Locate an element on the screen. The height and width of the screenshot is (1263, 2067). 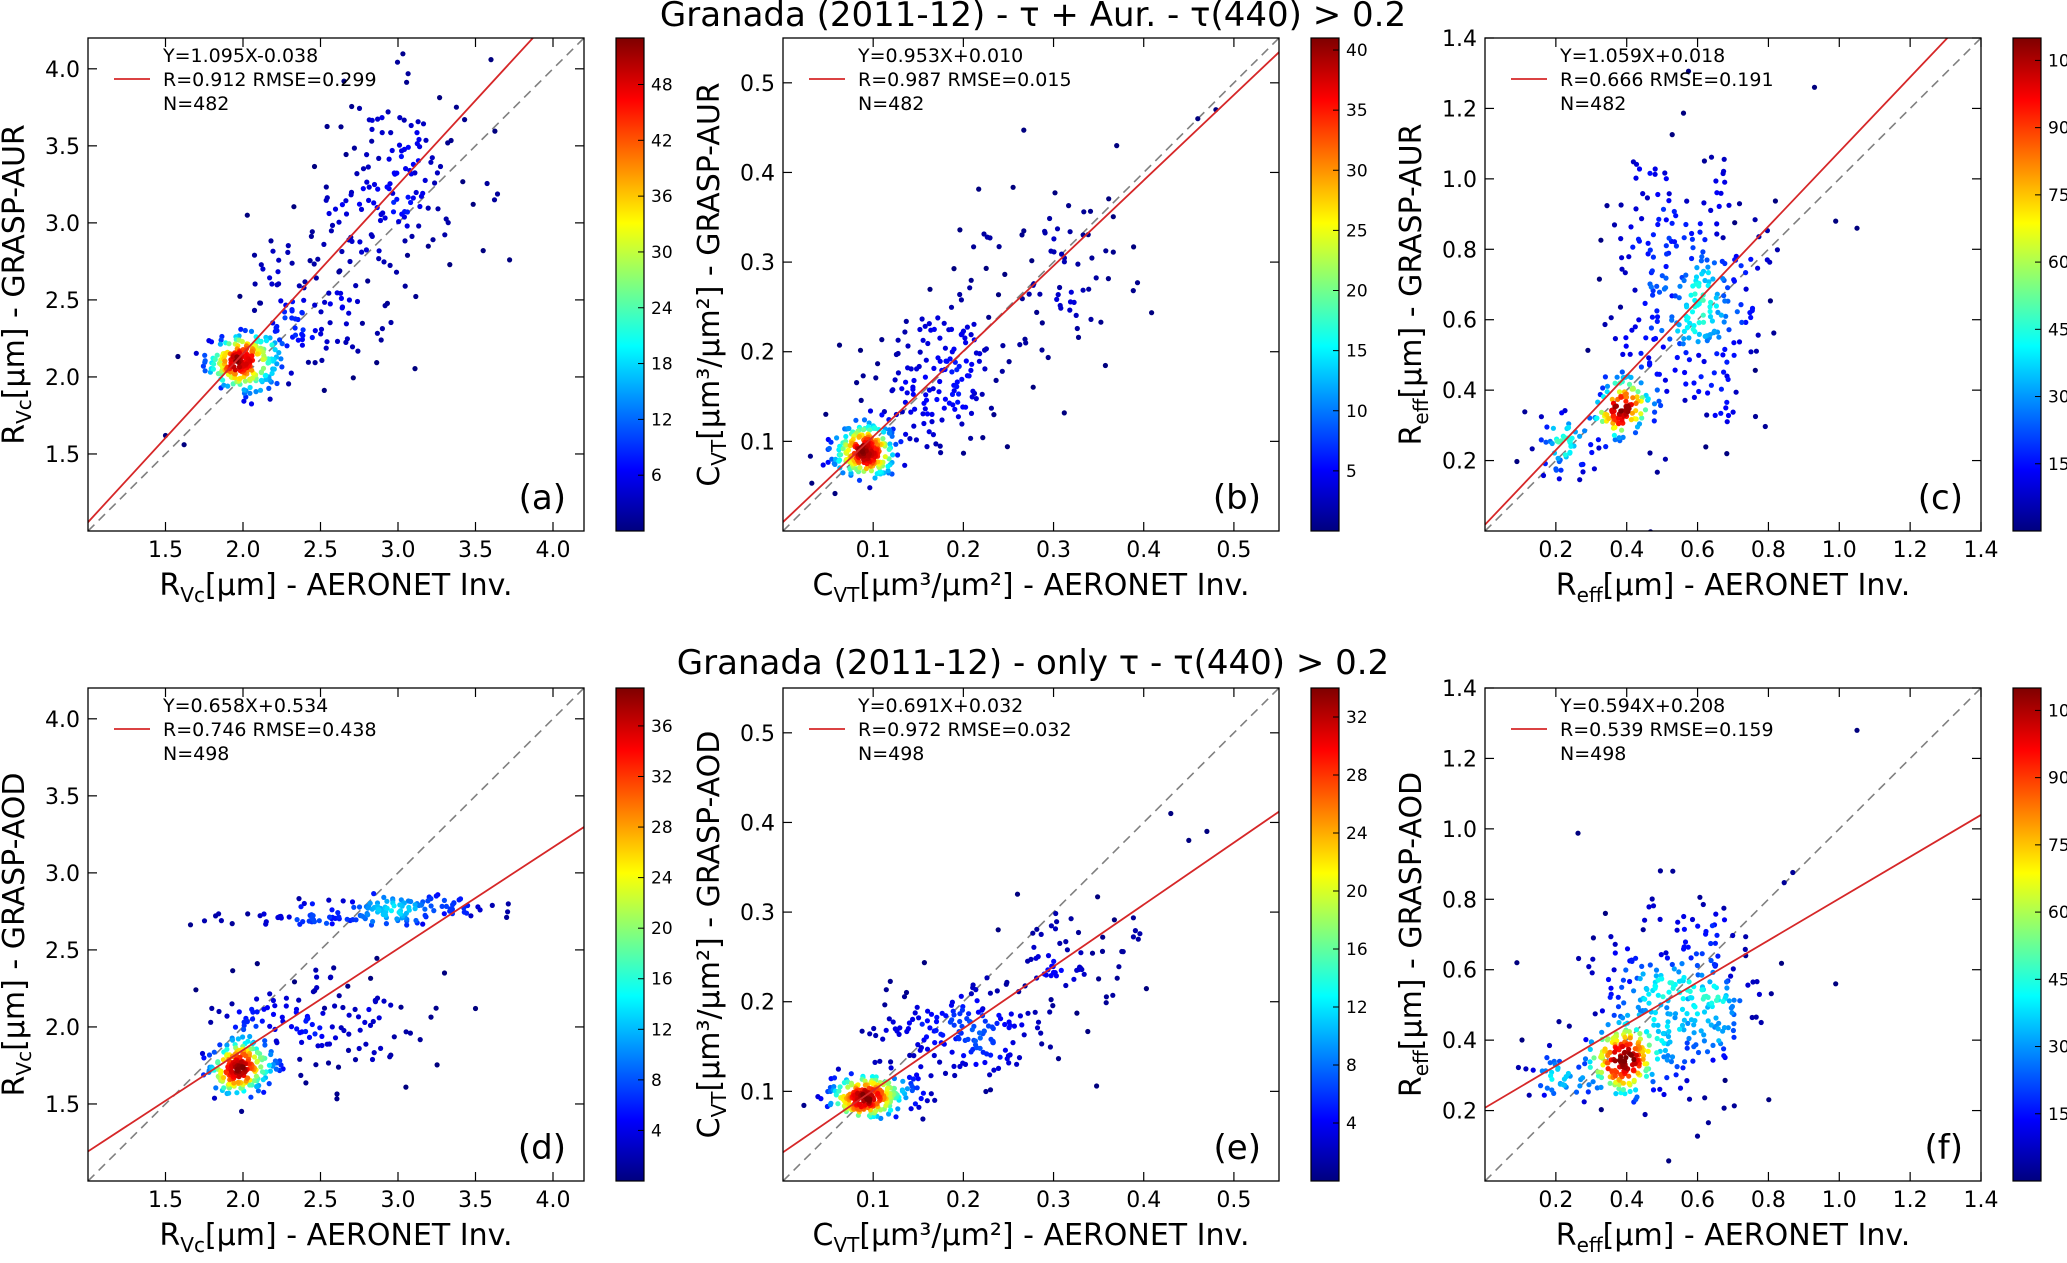
y-tick-label: 3.0 is located at coordinates (62, 874).